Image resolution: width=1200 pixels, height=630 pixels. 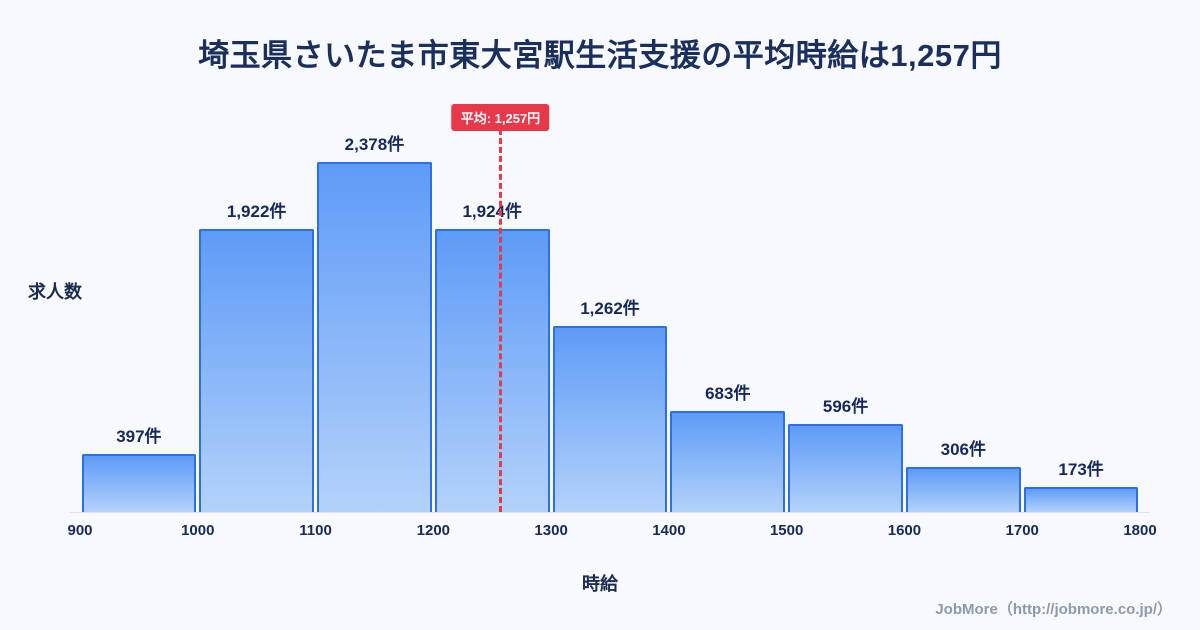 What do you see at coordinates (433, 530) in the screenshot?
I see `x-tick-label: 1200` at bounding box center [433, 530].